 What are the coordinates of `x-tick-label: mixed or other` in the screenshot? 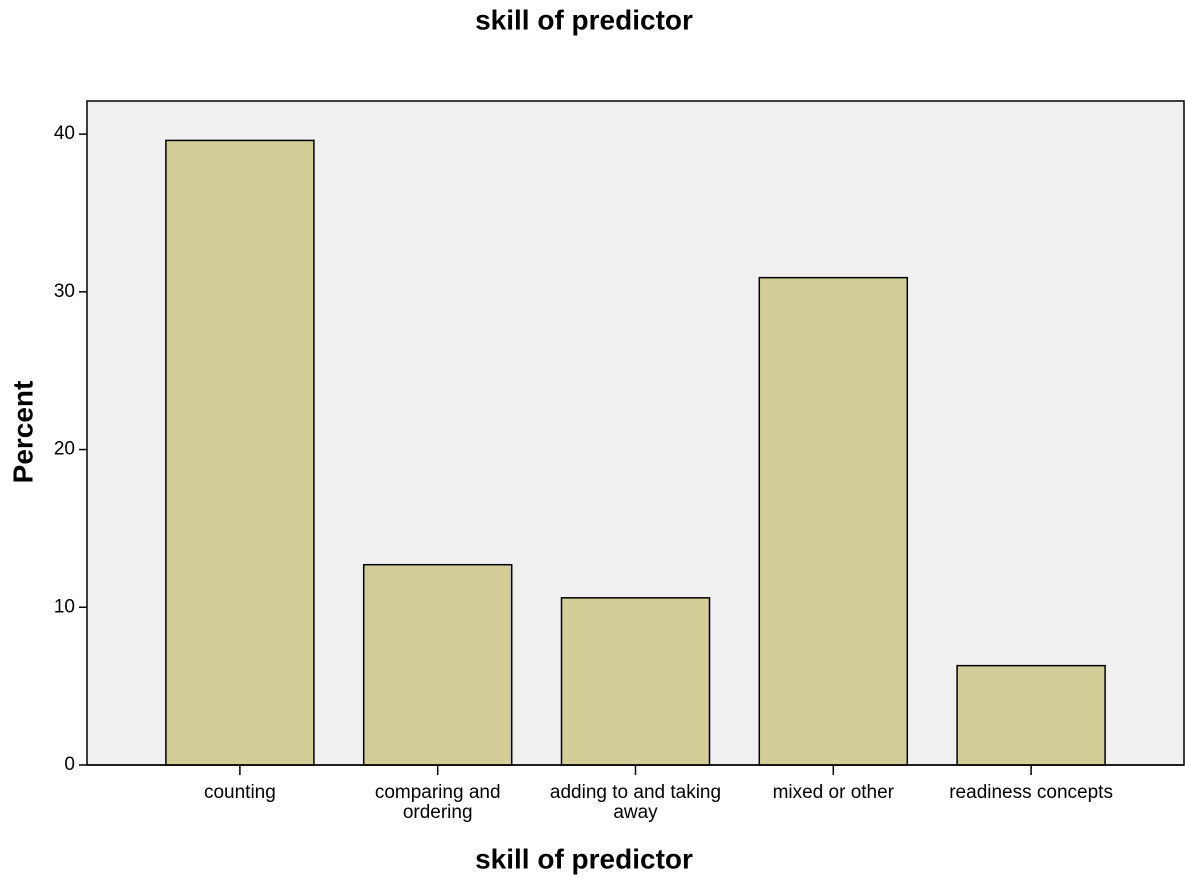 It's located at (833, 792).